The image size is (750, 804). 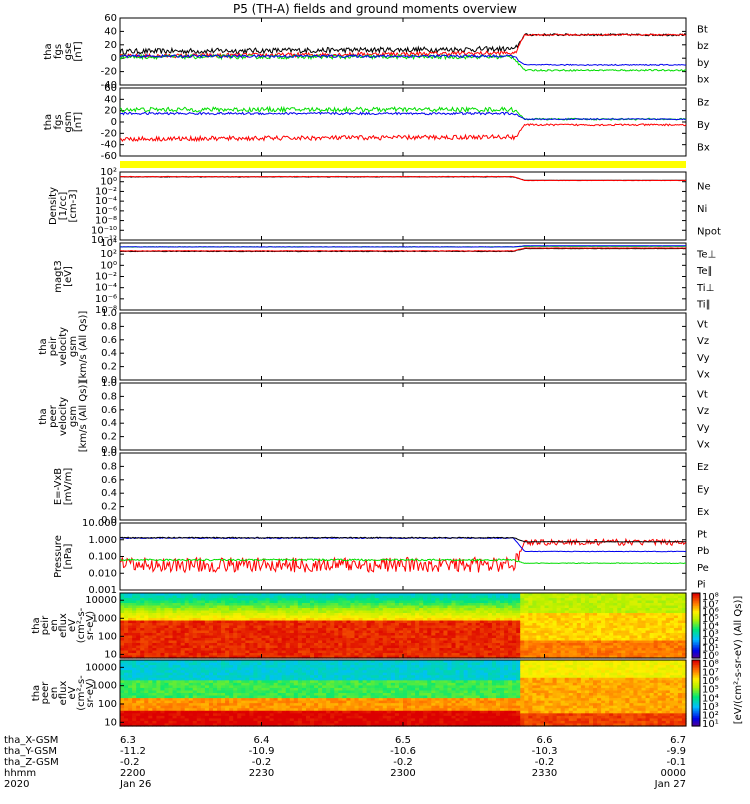 What do you see at coordinates (703, 305) in the screenshot?
I see `legend-temperature-3: Ti∥` at bounding box center [703, 305].